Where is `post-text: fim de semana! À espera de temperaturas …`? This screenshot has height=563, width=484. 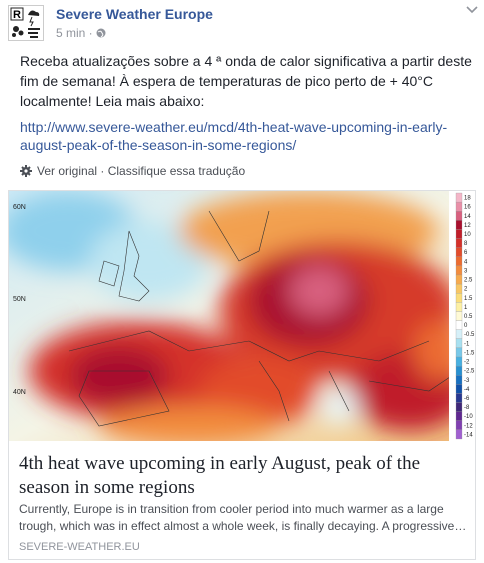
post-text: fim de semana! À espera de temperaturas … is located at coordinates (226, 81).